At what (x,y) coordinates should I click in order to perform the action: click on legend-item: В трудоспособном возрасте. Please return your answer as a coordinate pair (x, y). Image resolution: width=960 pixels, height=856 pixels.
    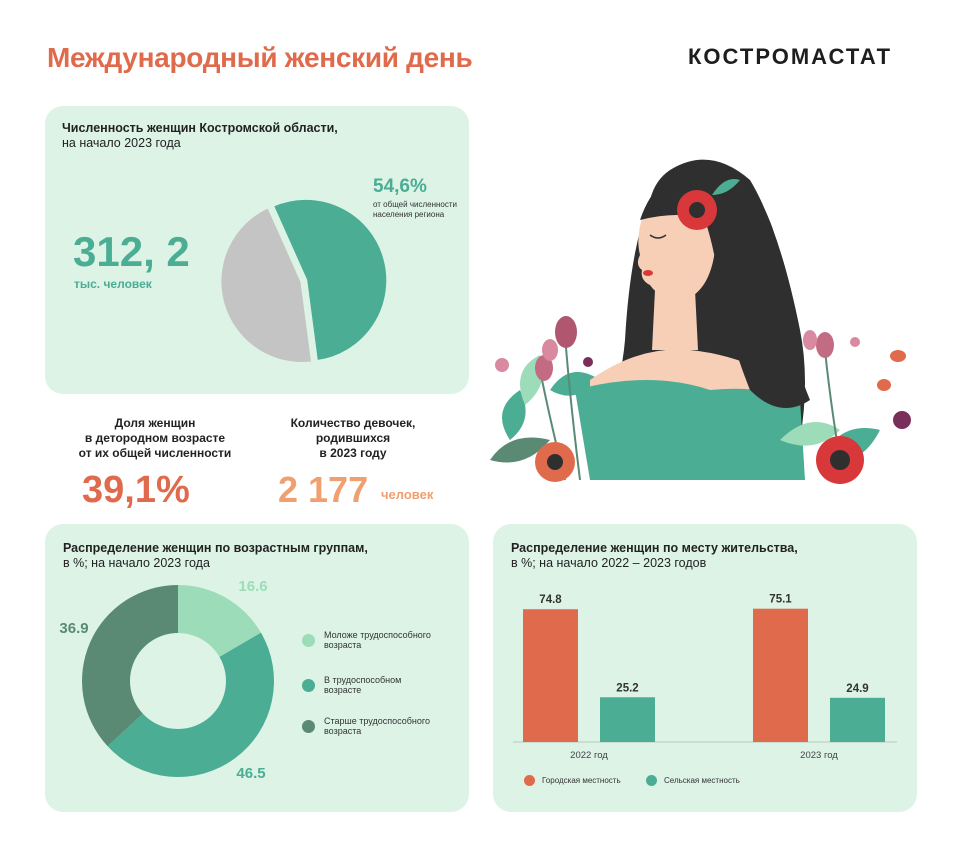
    Looking at the image, I should click on (368, 685).